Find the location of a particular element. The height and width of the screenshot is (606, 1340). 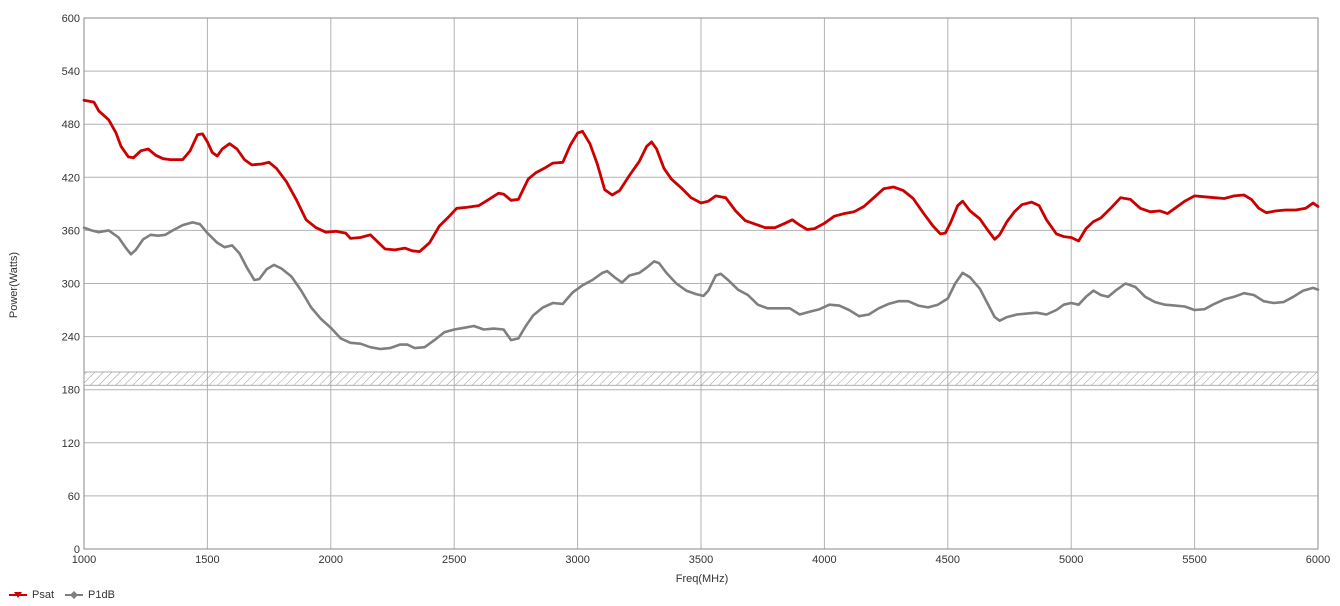

x-tick-label: 2500 is located at coordinates (454, 560).